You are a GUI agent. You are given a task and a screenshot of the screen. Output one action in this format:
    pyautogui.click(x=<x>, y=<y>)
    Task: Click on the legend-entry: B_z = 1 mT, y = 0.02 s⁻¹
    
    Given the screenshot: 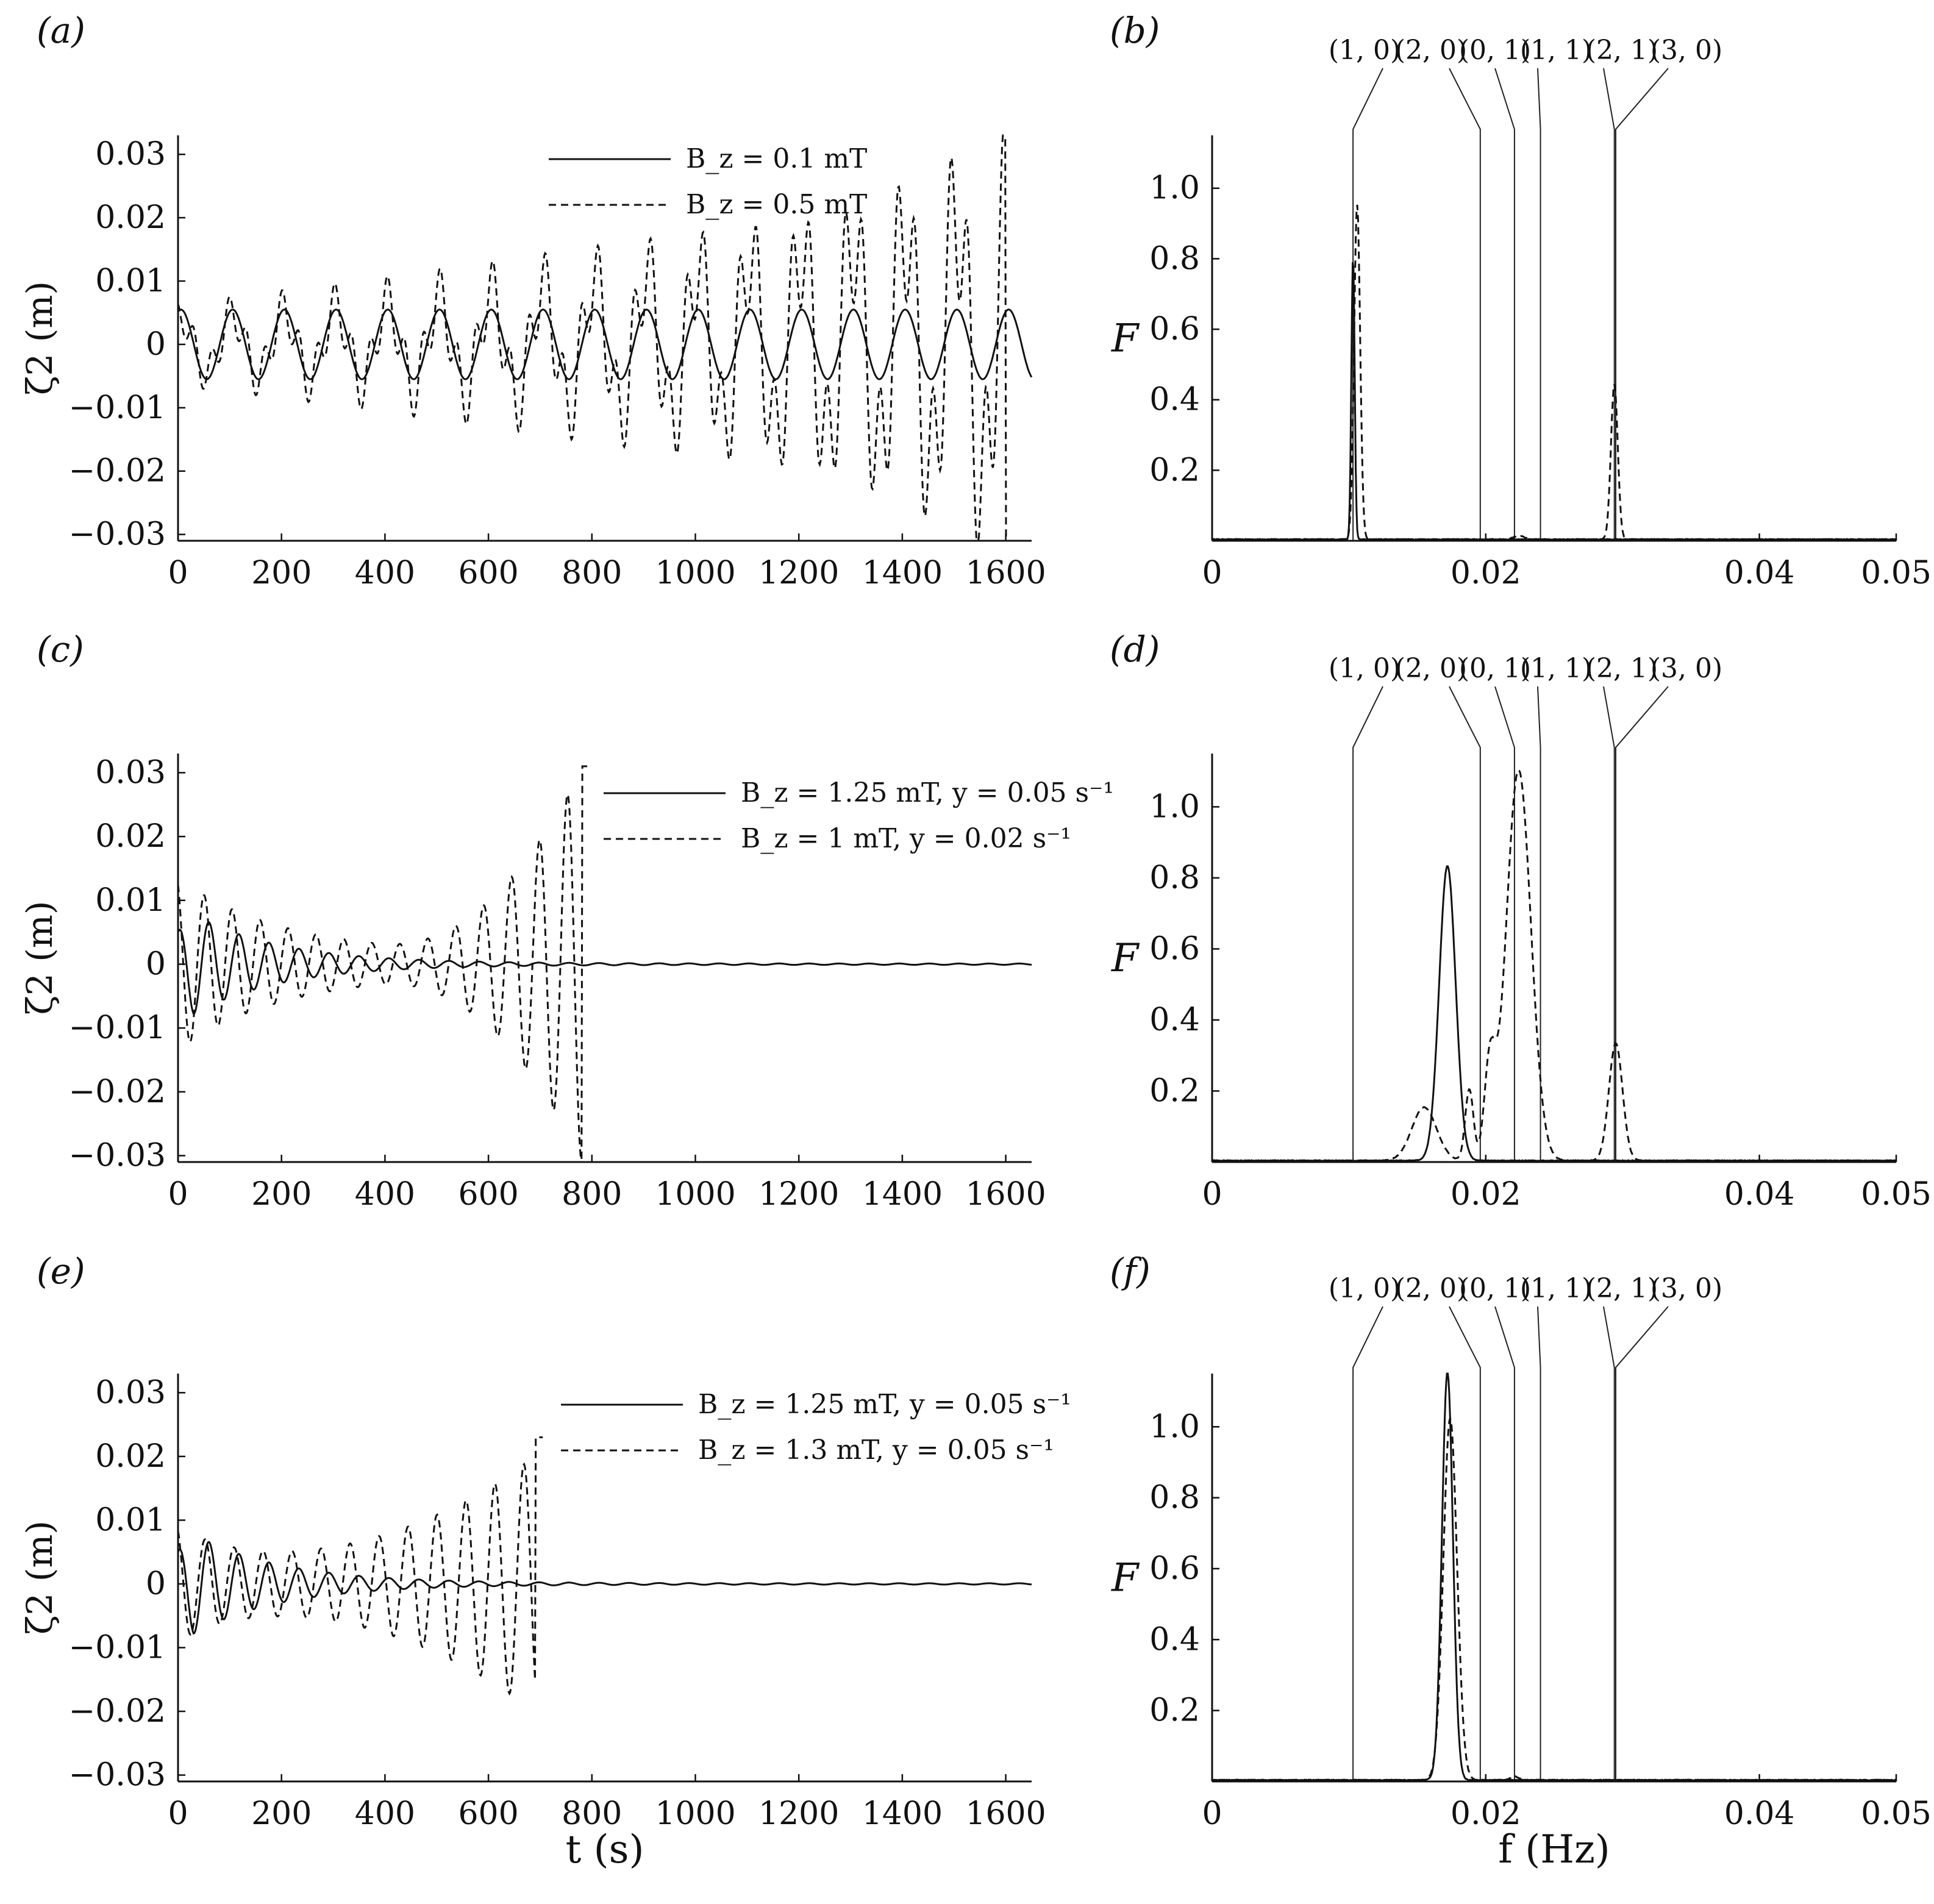 What is the action you would take?
    pyautogui.click(x=906, y=838)
    